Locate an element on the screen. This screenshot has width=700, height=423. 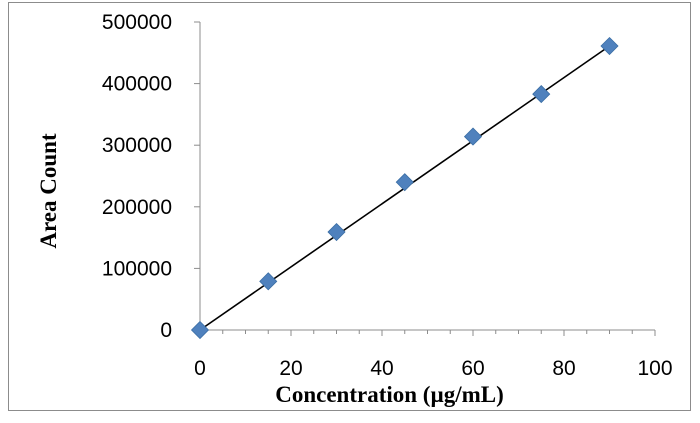
y-axis-ticks: 0 100000 200000 300000 400000 500000 is located at coordinates (151, 176).